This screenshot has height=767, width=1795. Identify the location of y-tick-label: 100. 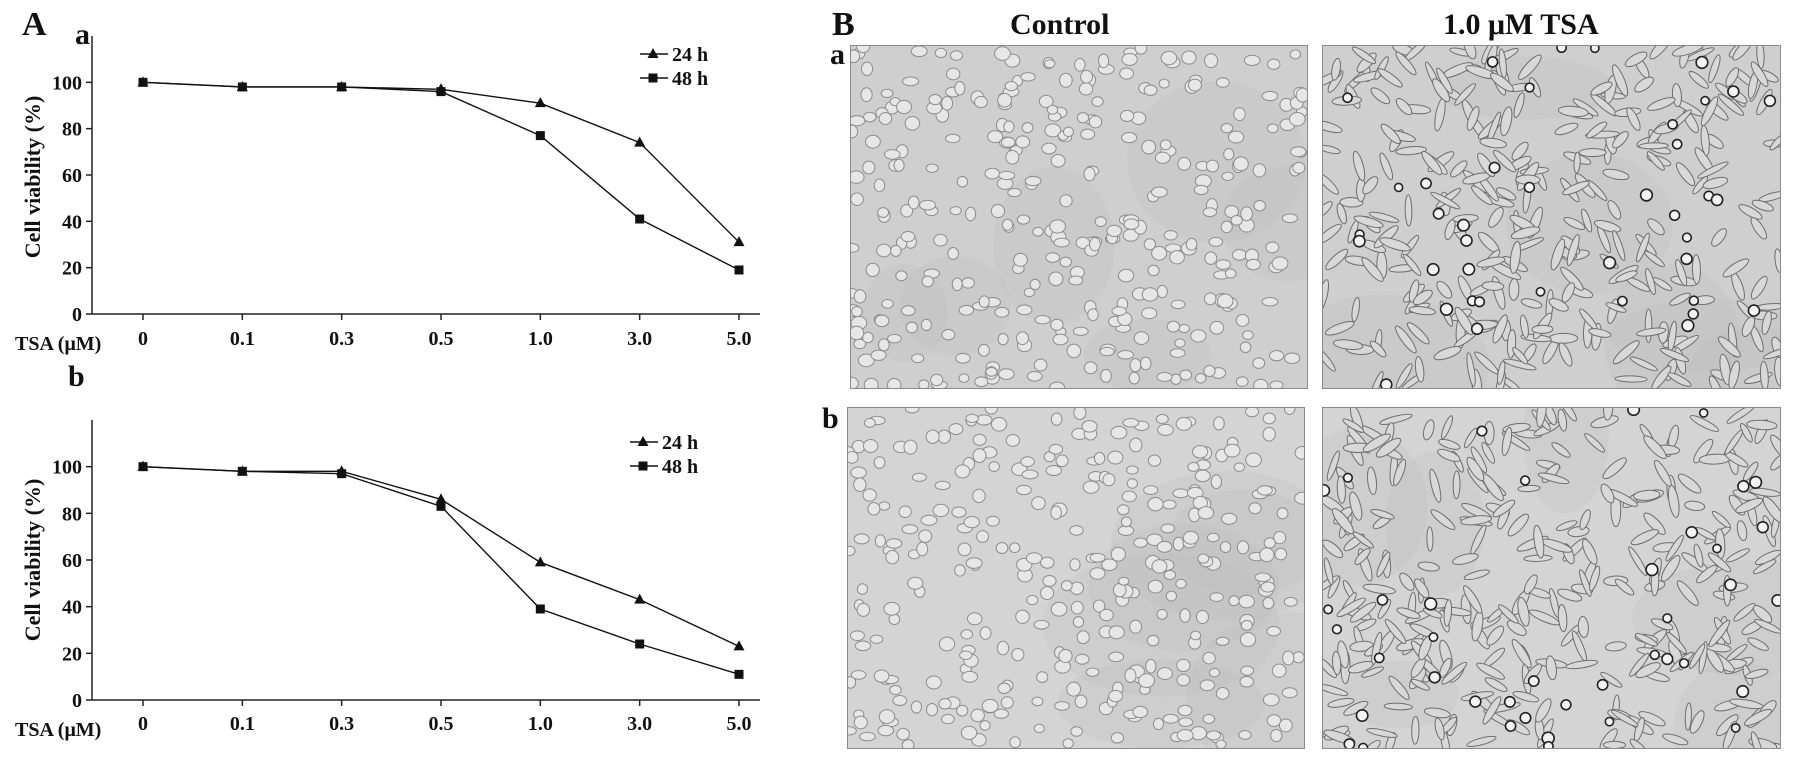
(67, 83).